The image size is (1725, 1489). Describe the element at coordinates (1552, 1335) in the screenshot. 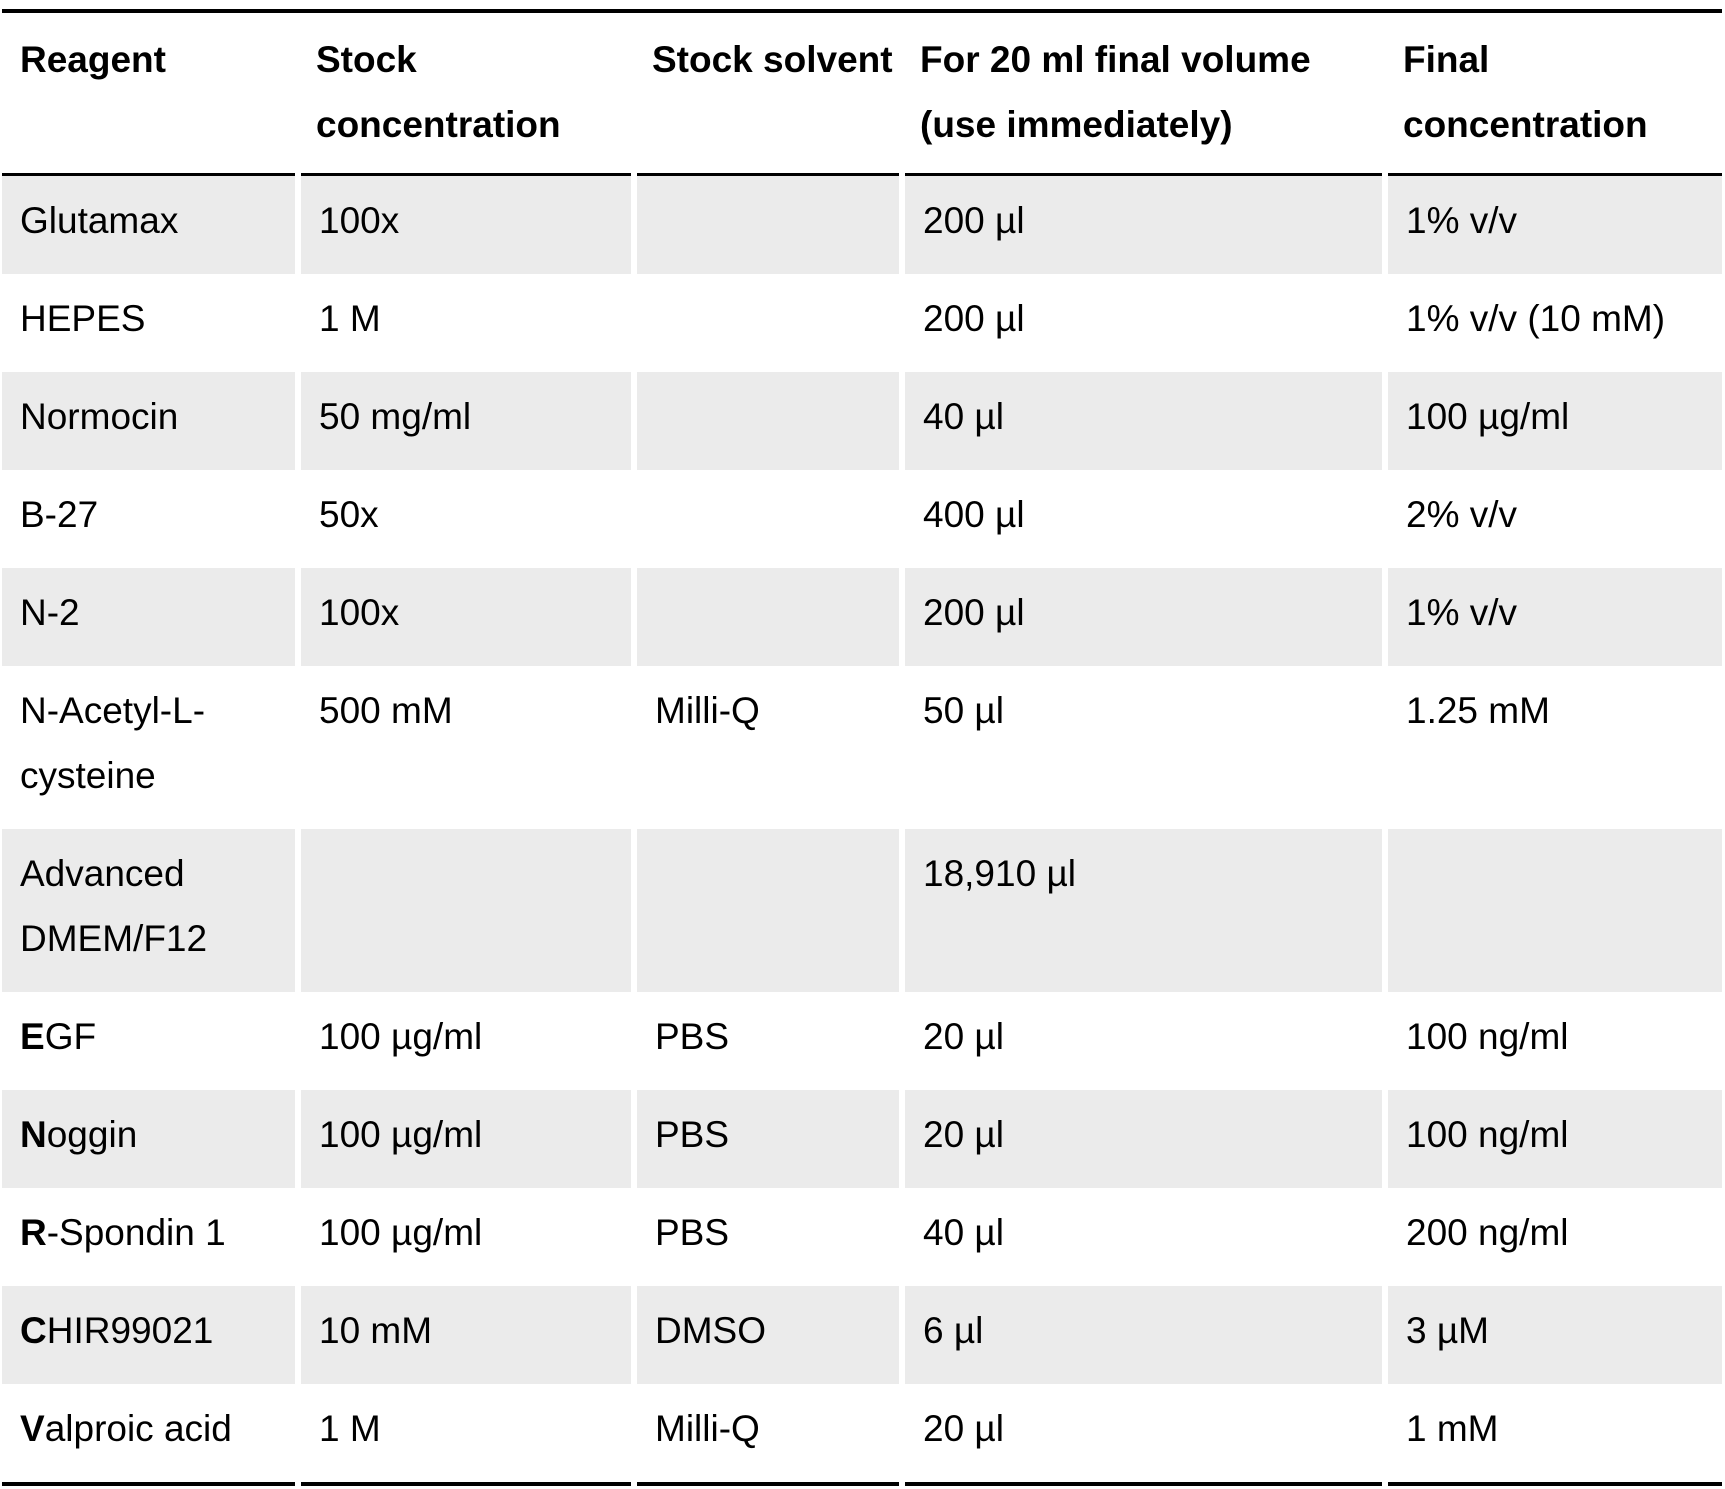

I see `cell-final-concentration: 3 µM` at that location.